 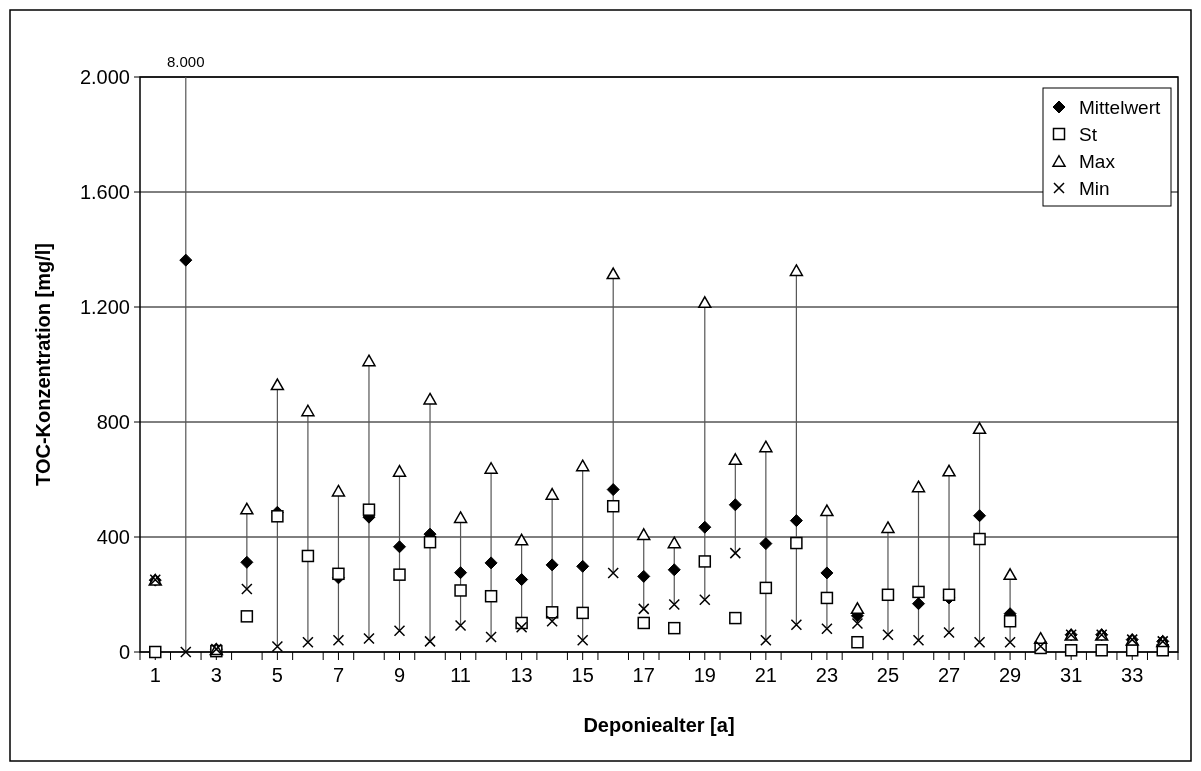 I want to click on y-tick-label: 1.600, so click(x=104, y=192).